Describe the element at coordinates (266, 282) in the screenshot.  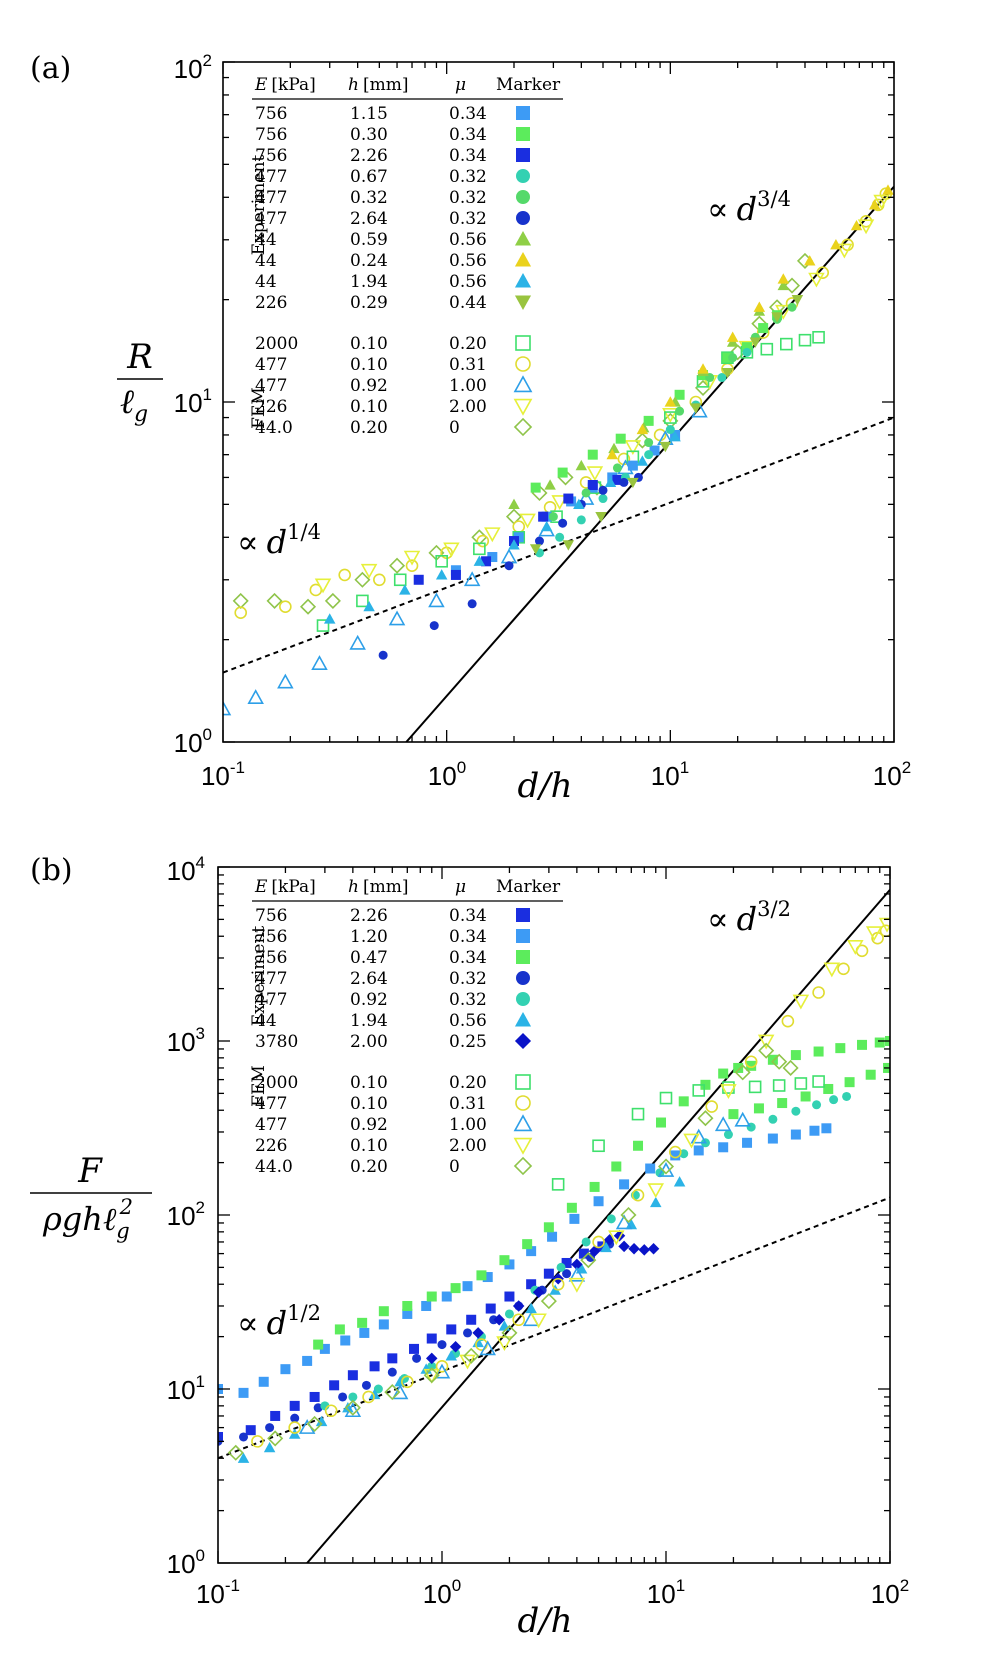
I see `legend-cell: 44` at that location.